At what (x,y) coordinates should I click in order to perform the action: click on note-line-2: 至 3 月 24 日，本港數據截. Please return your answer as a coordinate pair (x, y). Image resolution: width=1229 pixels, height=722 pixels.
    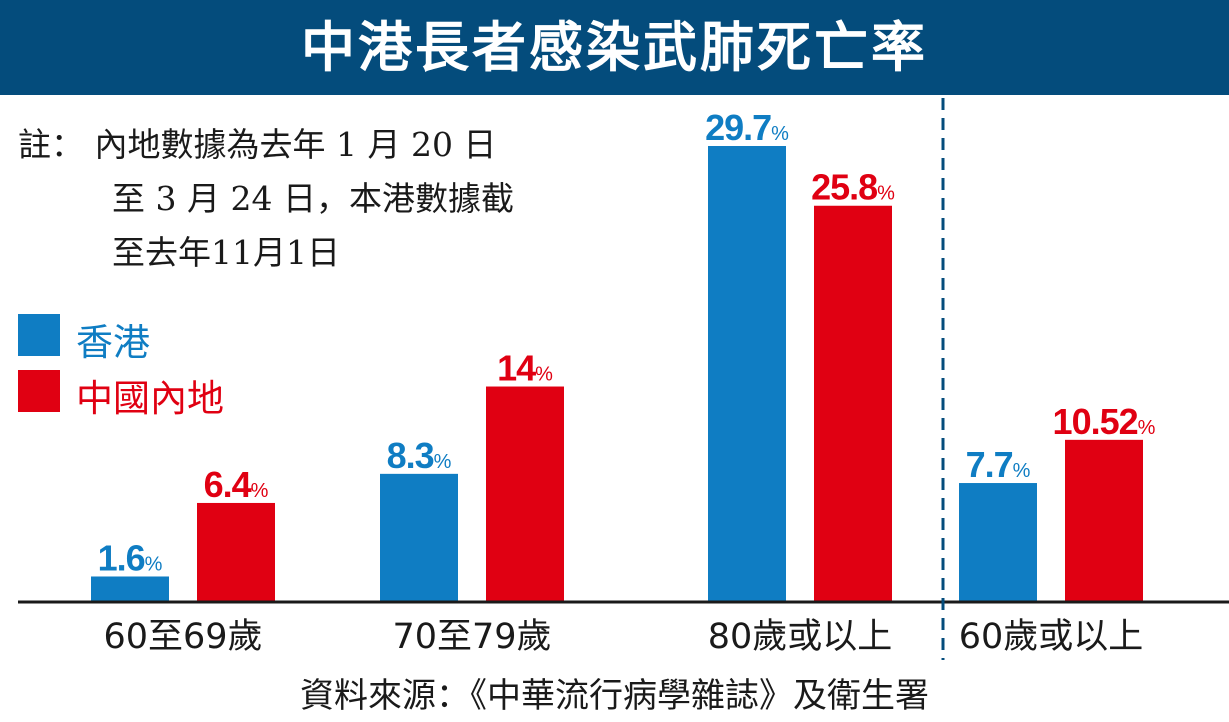
    Looking at the image, I should click on (313, 198).